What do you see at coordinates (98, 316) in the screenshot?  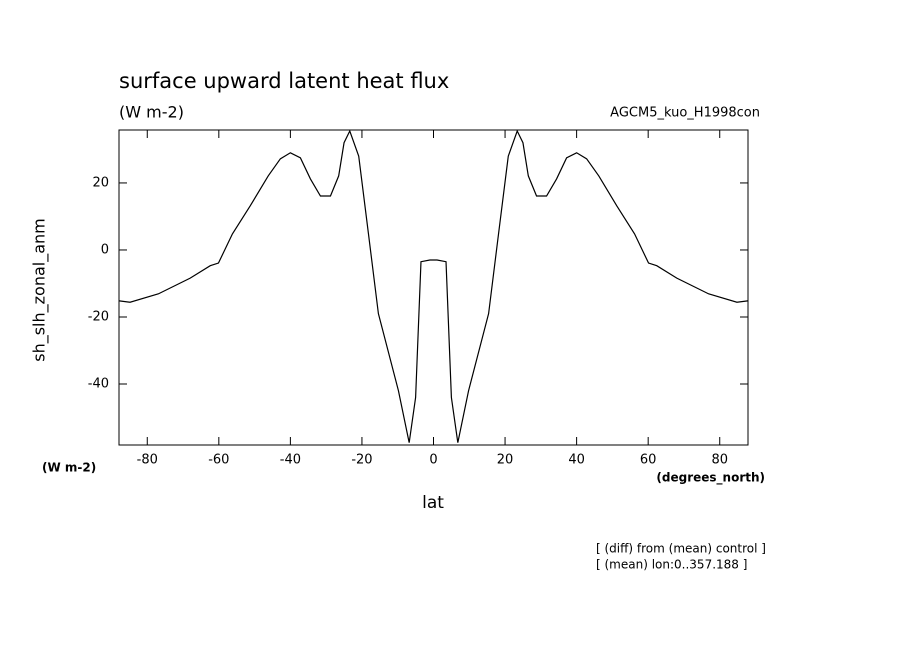 I see `y-tick-label: -20` at bounding box center [98, 316].